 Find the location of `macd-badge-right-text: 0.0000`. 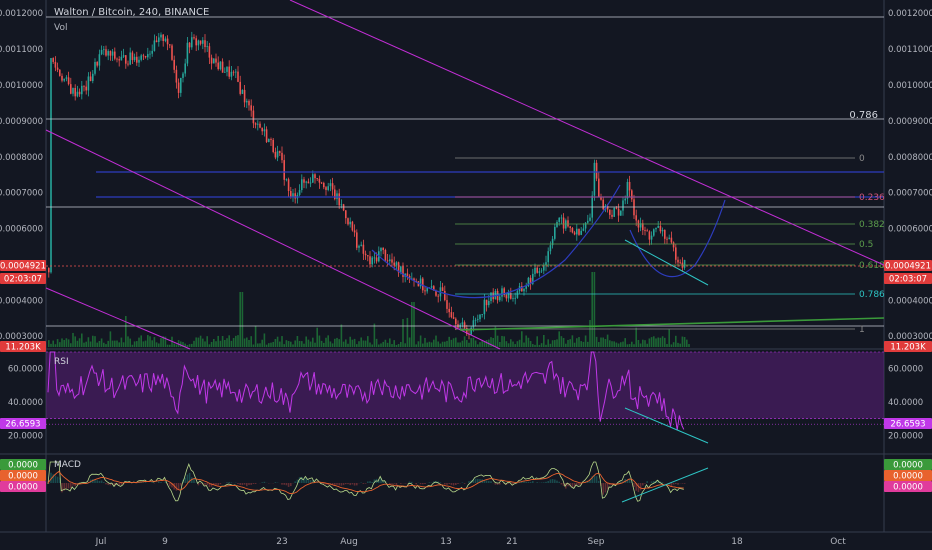

macd-badge-right-text: 0.0000 is located at coordinates (908, 477).